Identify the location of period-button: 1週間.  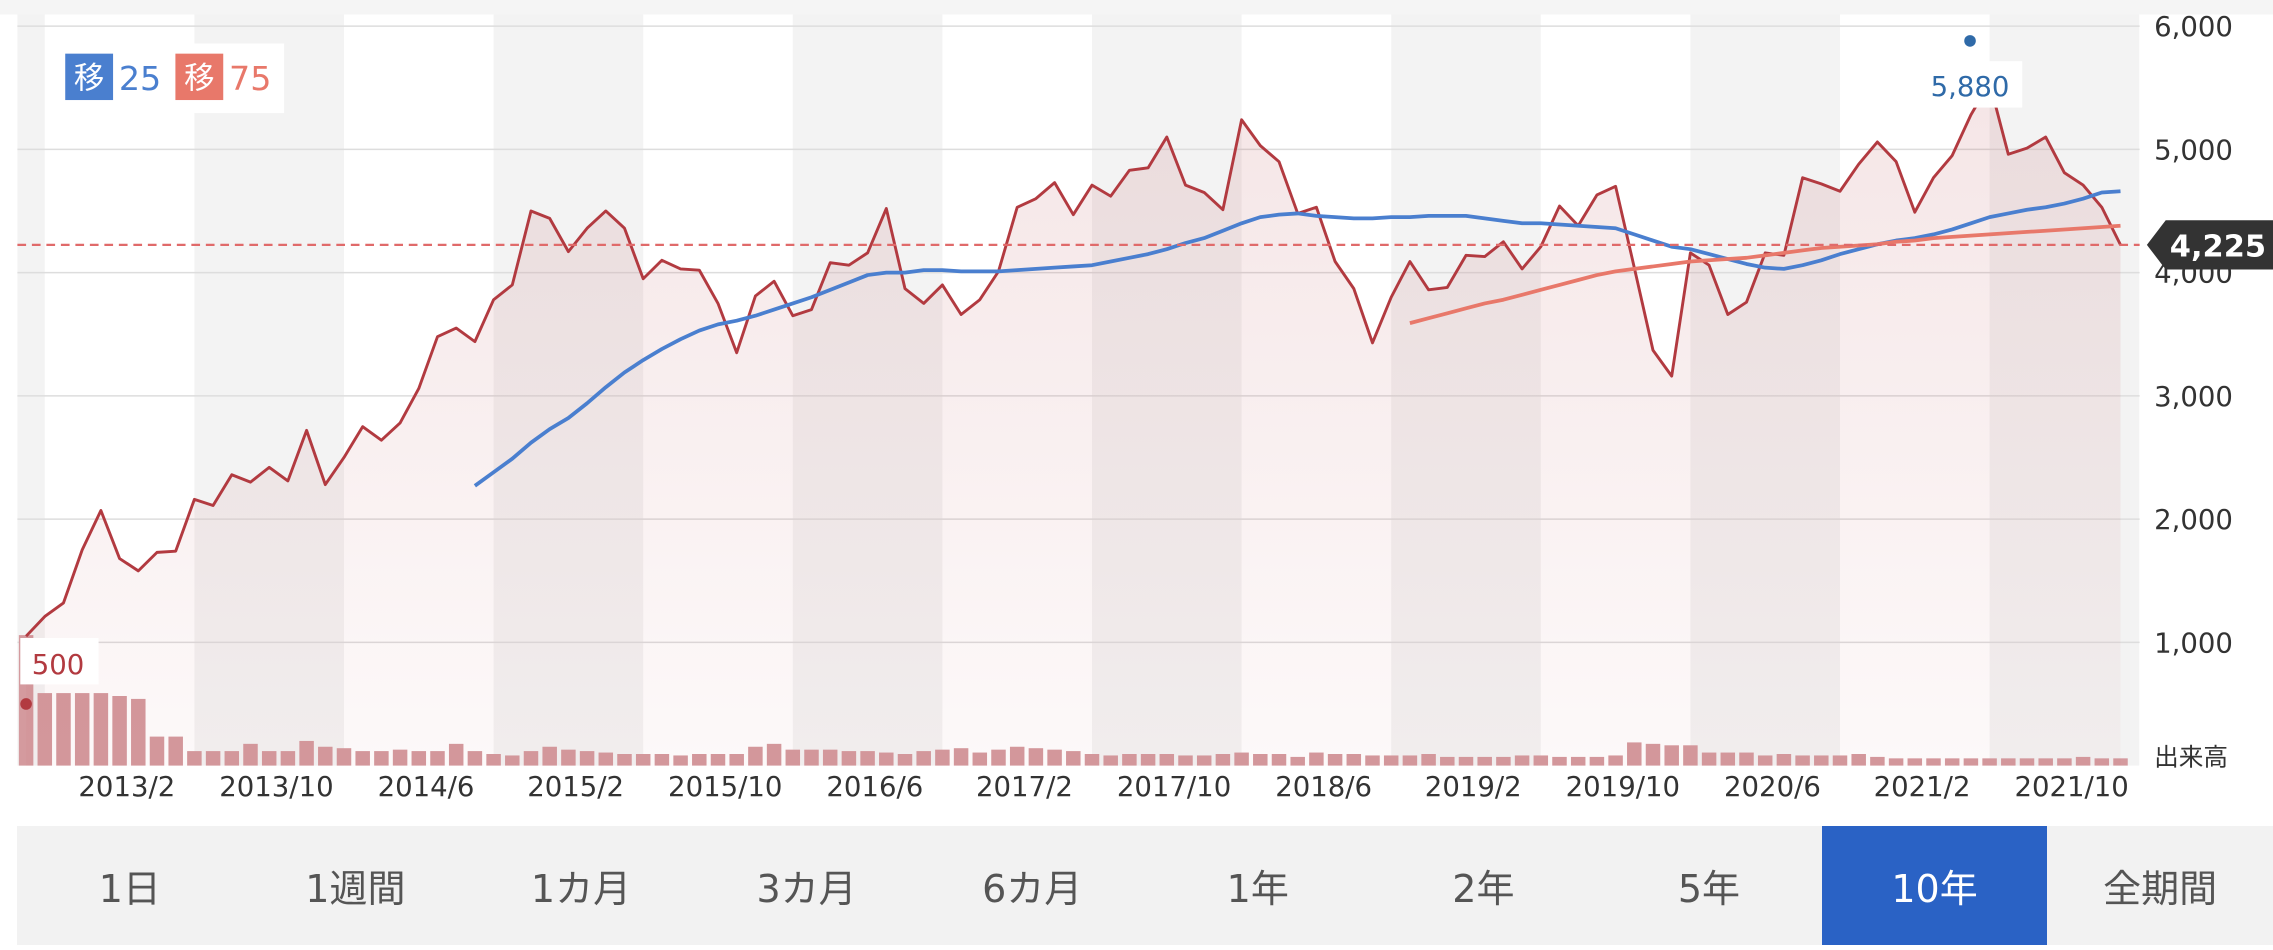
(355, 889).